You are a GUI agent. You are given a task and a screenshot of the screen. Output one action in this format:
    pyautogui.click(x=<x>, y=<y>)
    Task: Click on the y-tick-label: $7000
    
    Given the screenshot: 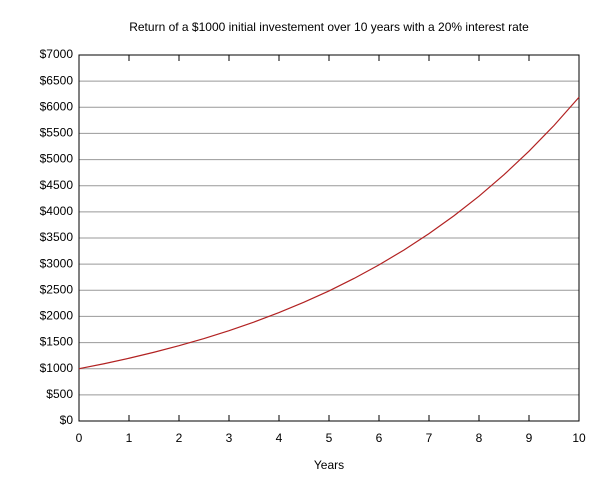 What is the action you would take?
    pyautogui.click(x=57, y=54)
    